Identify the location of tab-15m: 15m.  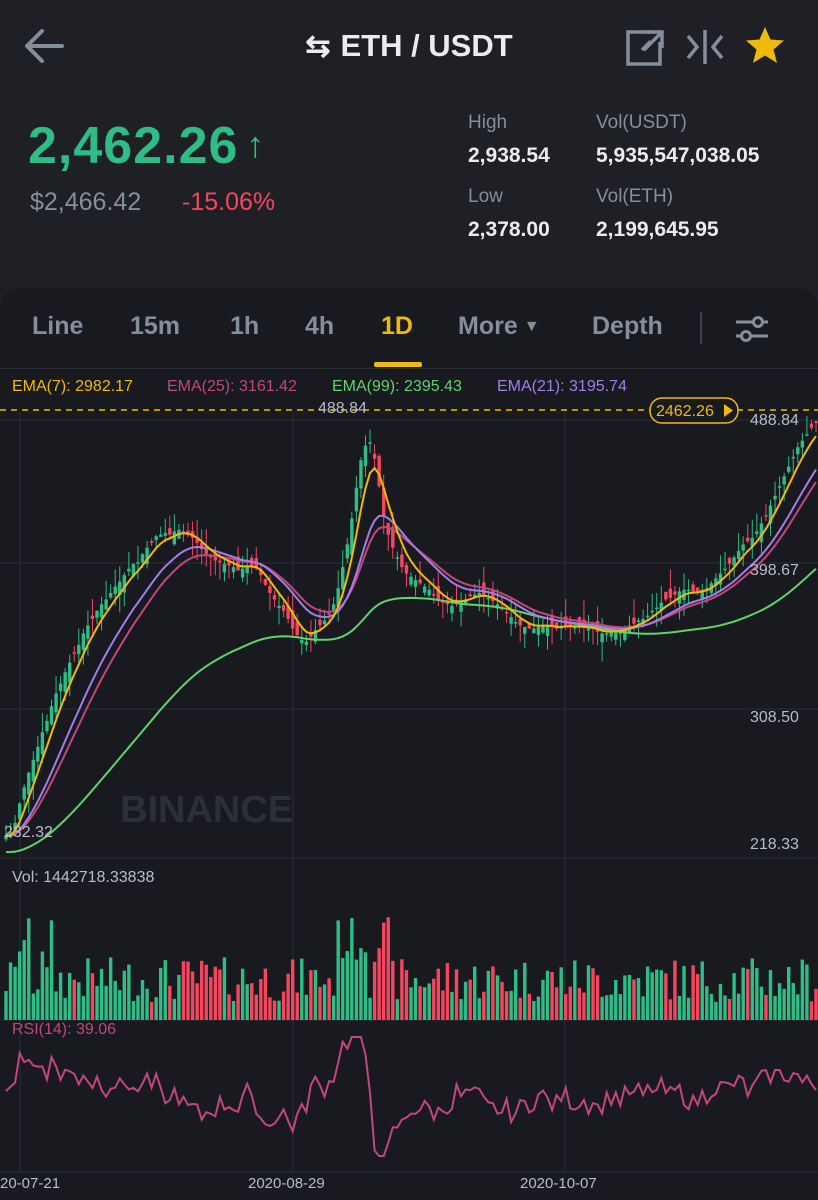
(155, 326).